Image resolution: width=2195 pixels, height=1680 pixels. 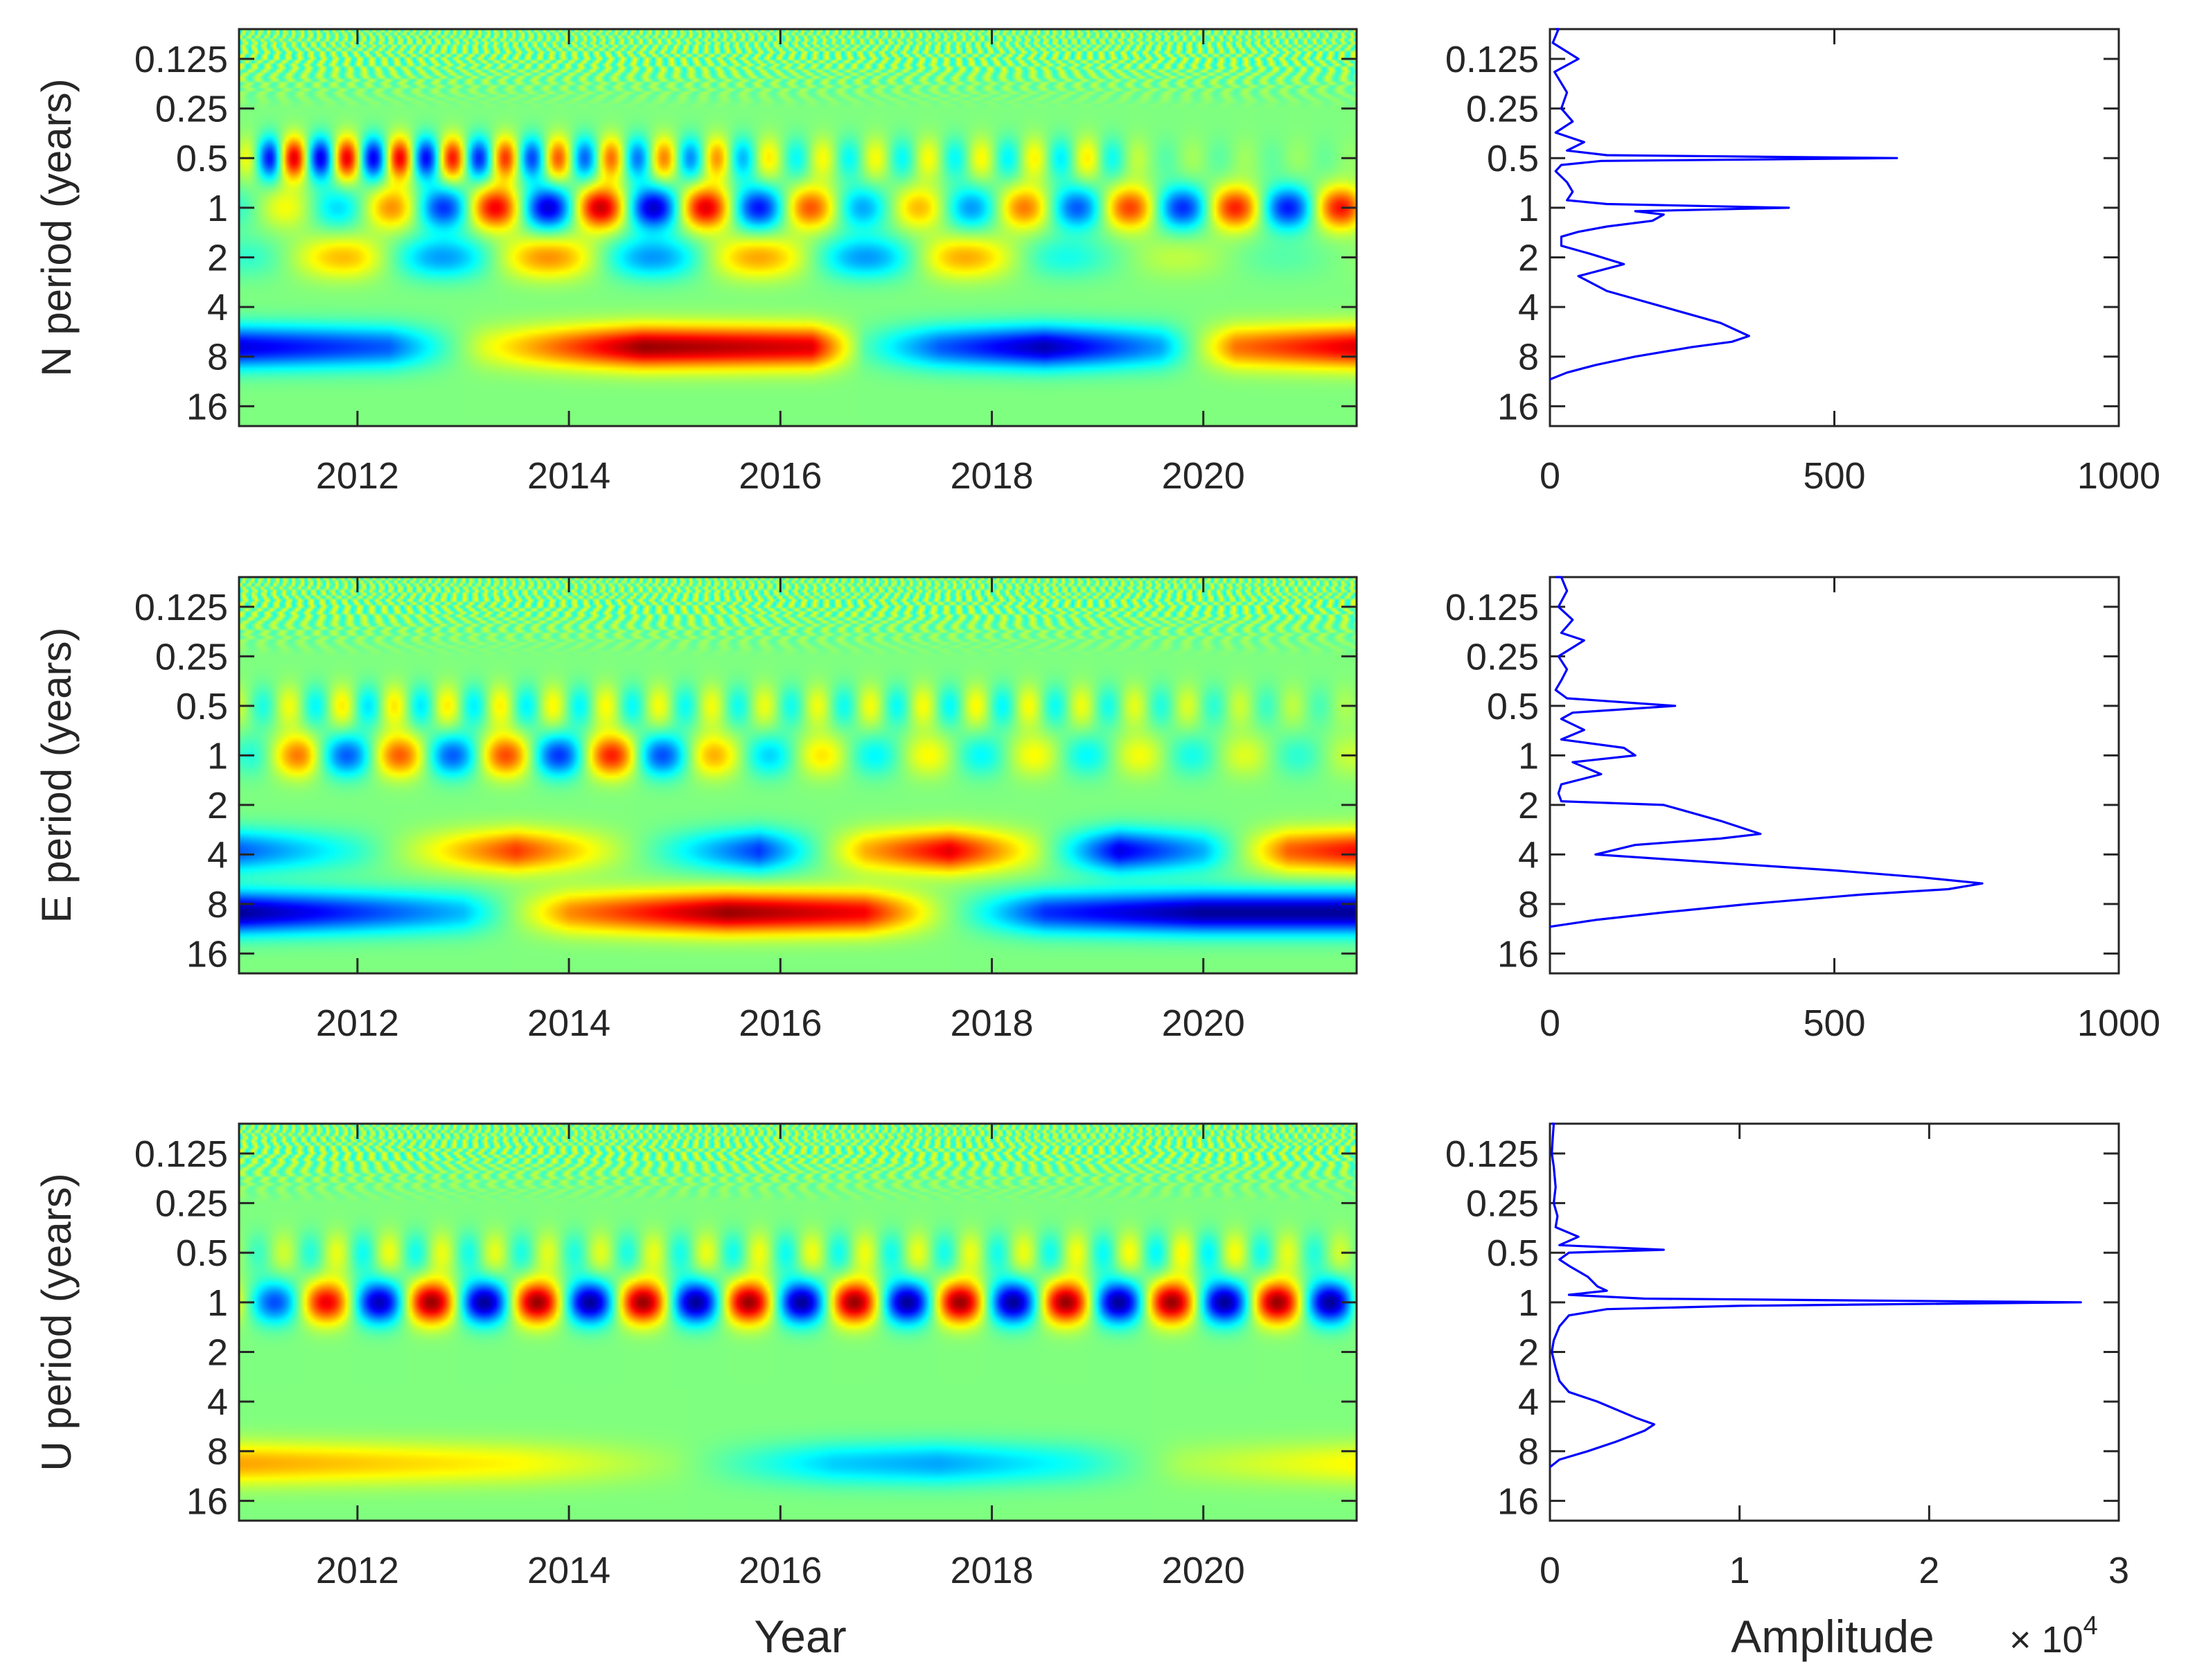 I want to click on spectrum-line-N, so click(x=1723, y=204).